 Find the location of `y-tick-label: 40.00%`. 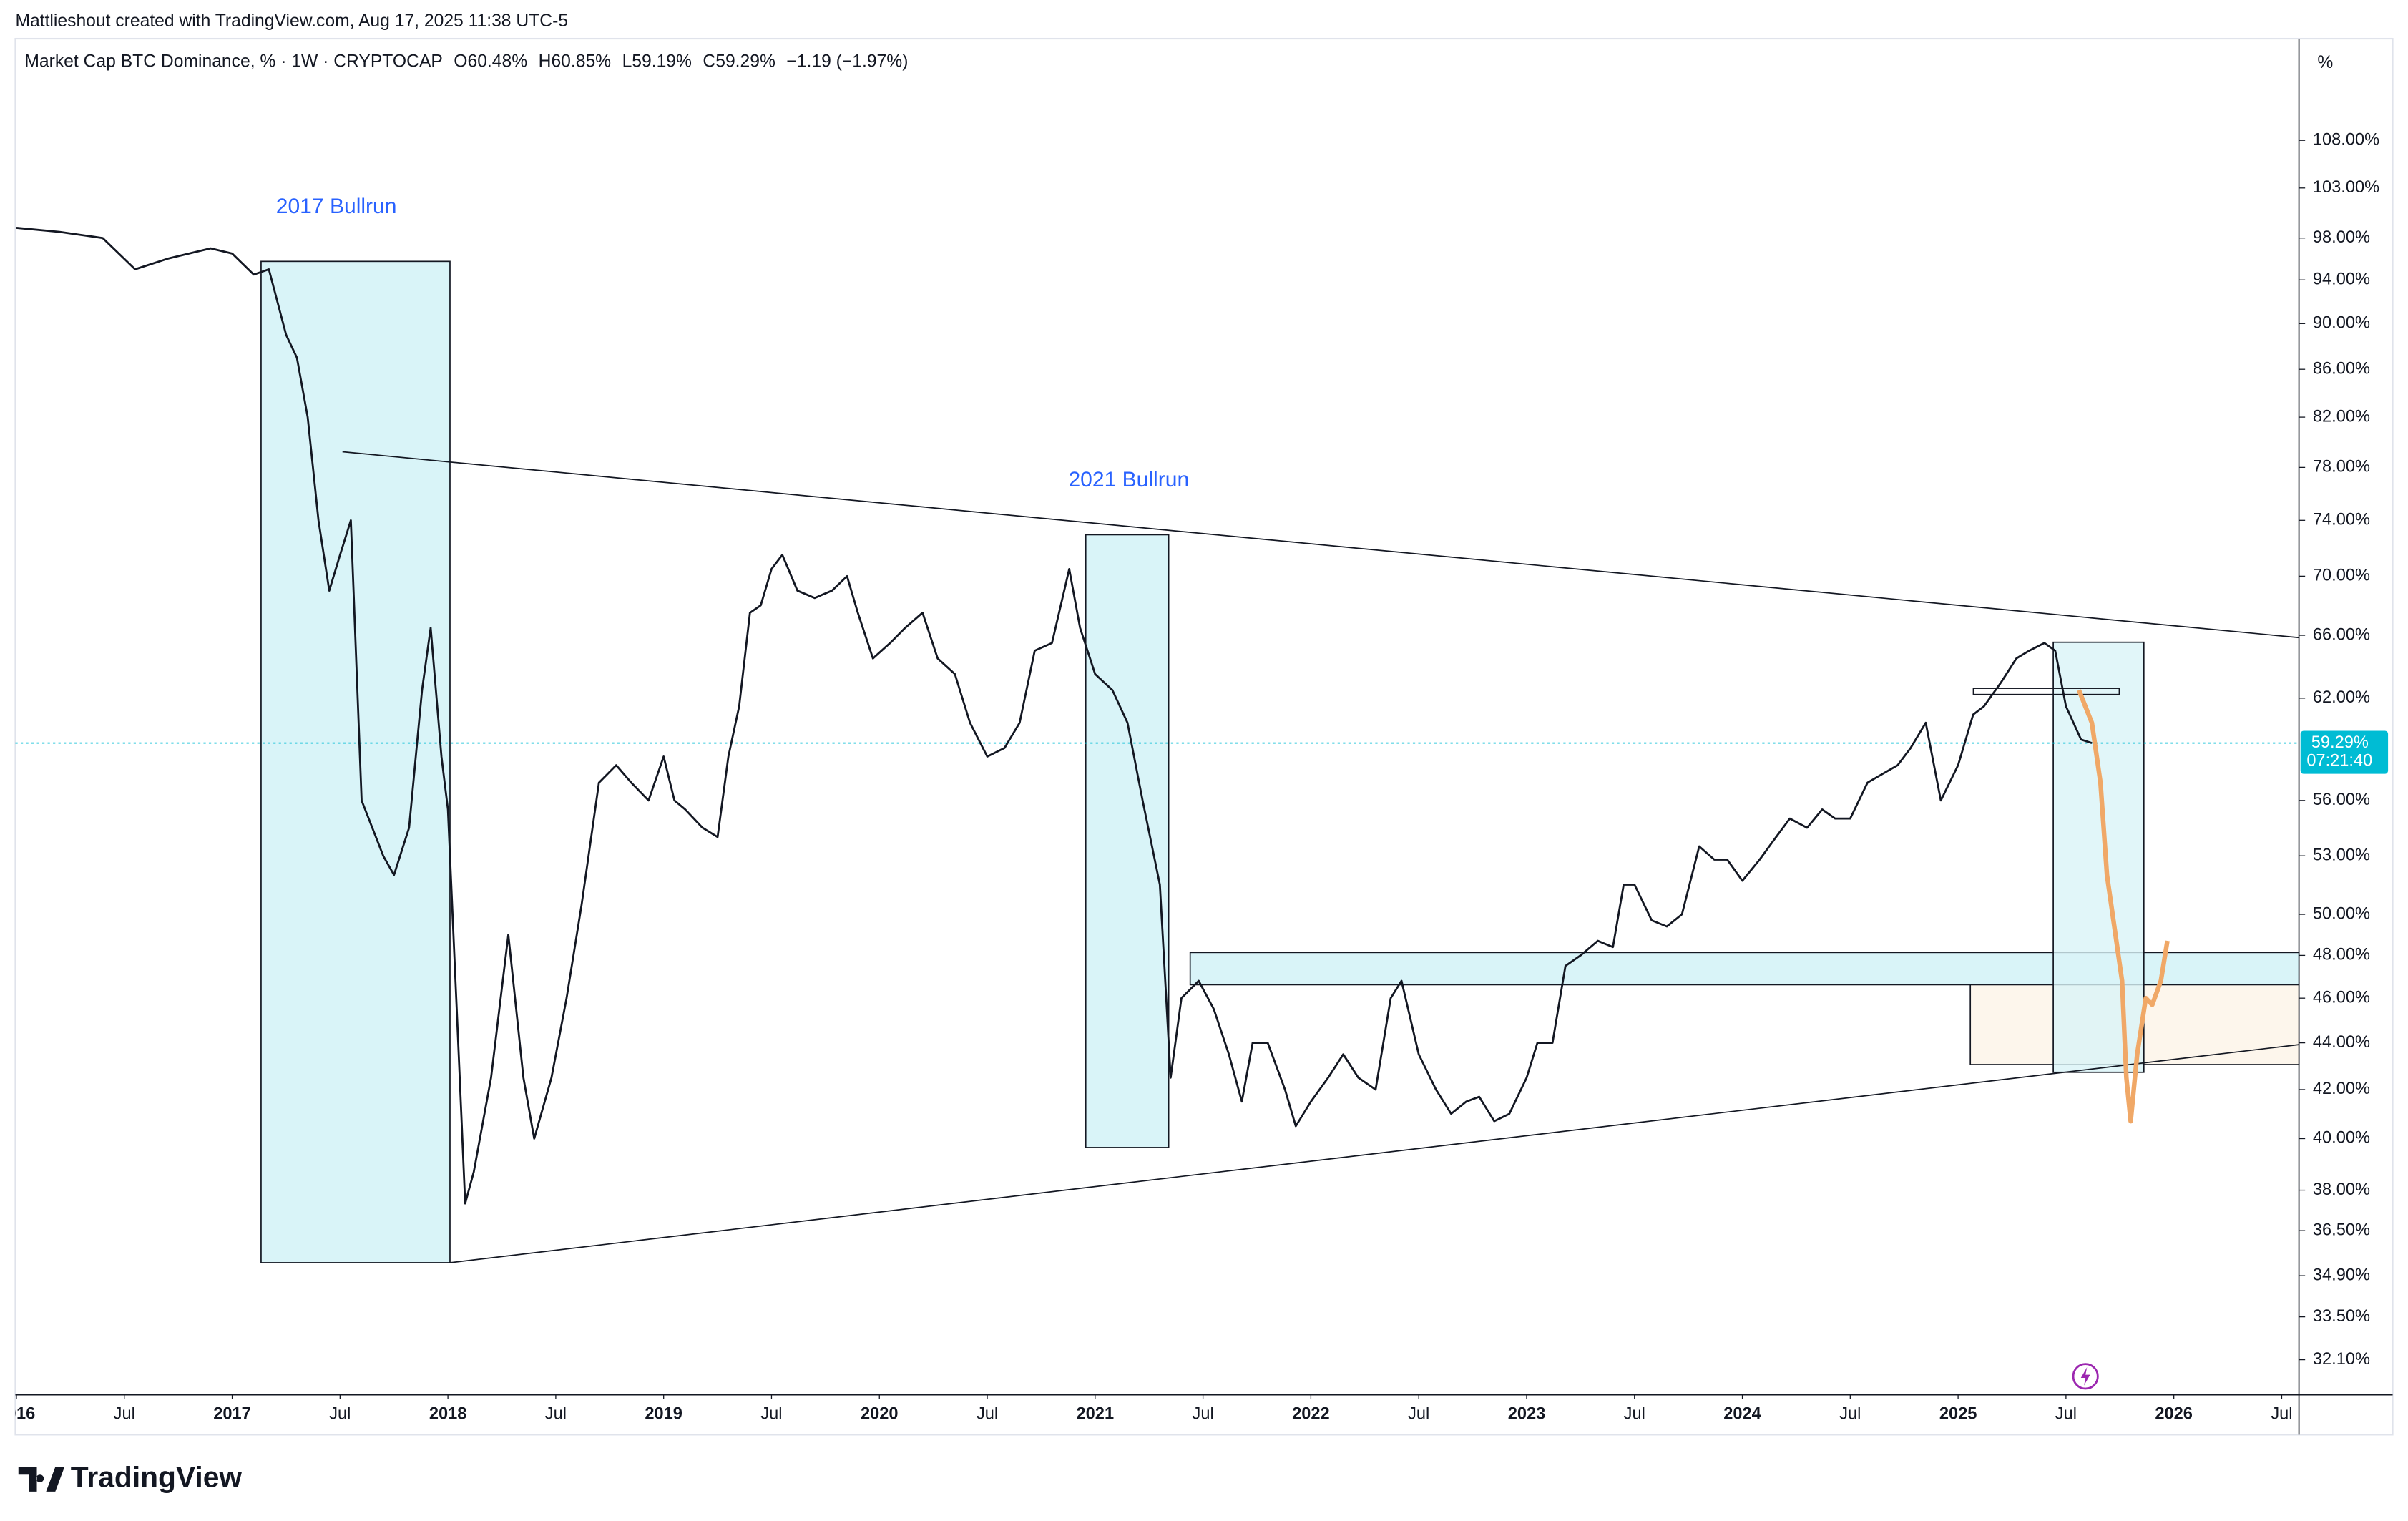

y-tick-label: 40.00% is located at coordinates (2341, 1139).